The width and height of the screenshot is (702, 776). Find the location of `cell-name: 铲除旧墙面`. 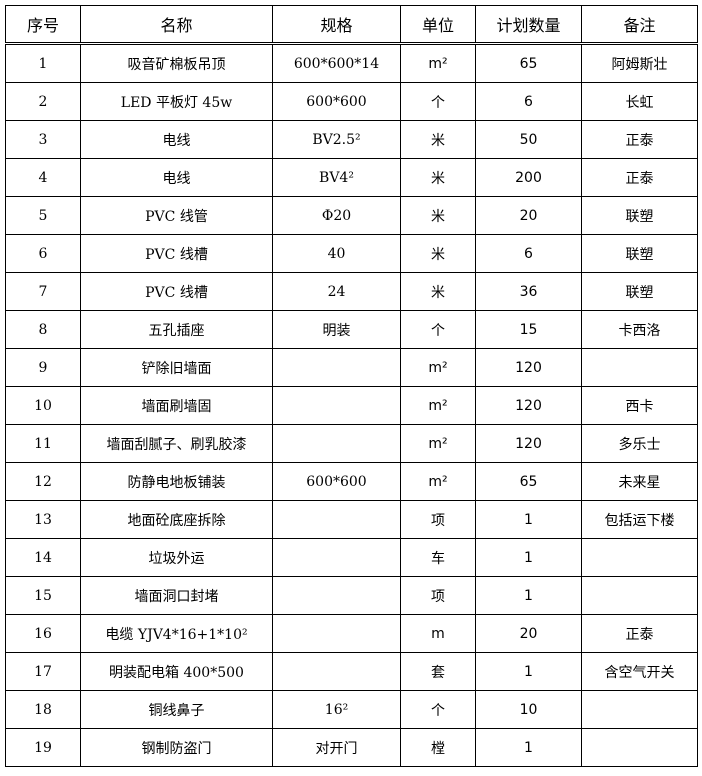

cell-name: 铲除旧墙面 is located at coordinates (176, 367).